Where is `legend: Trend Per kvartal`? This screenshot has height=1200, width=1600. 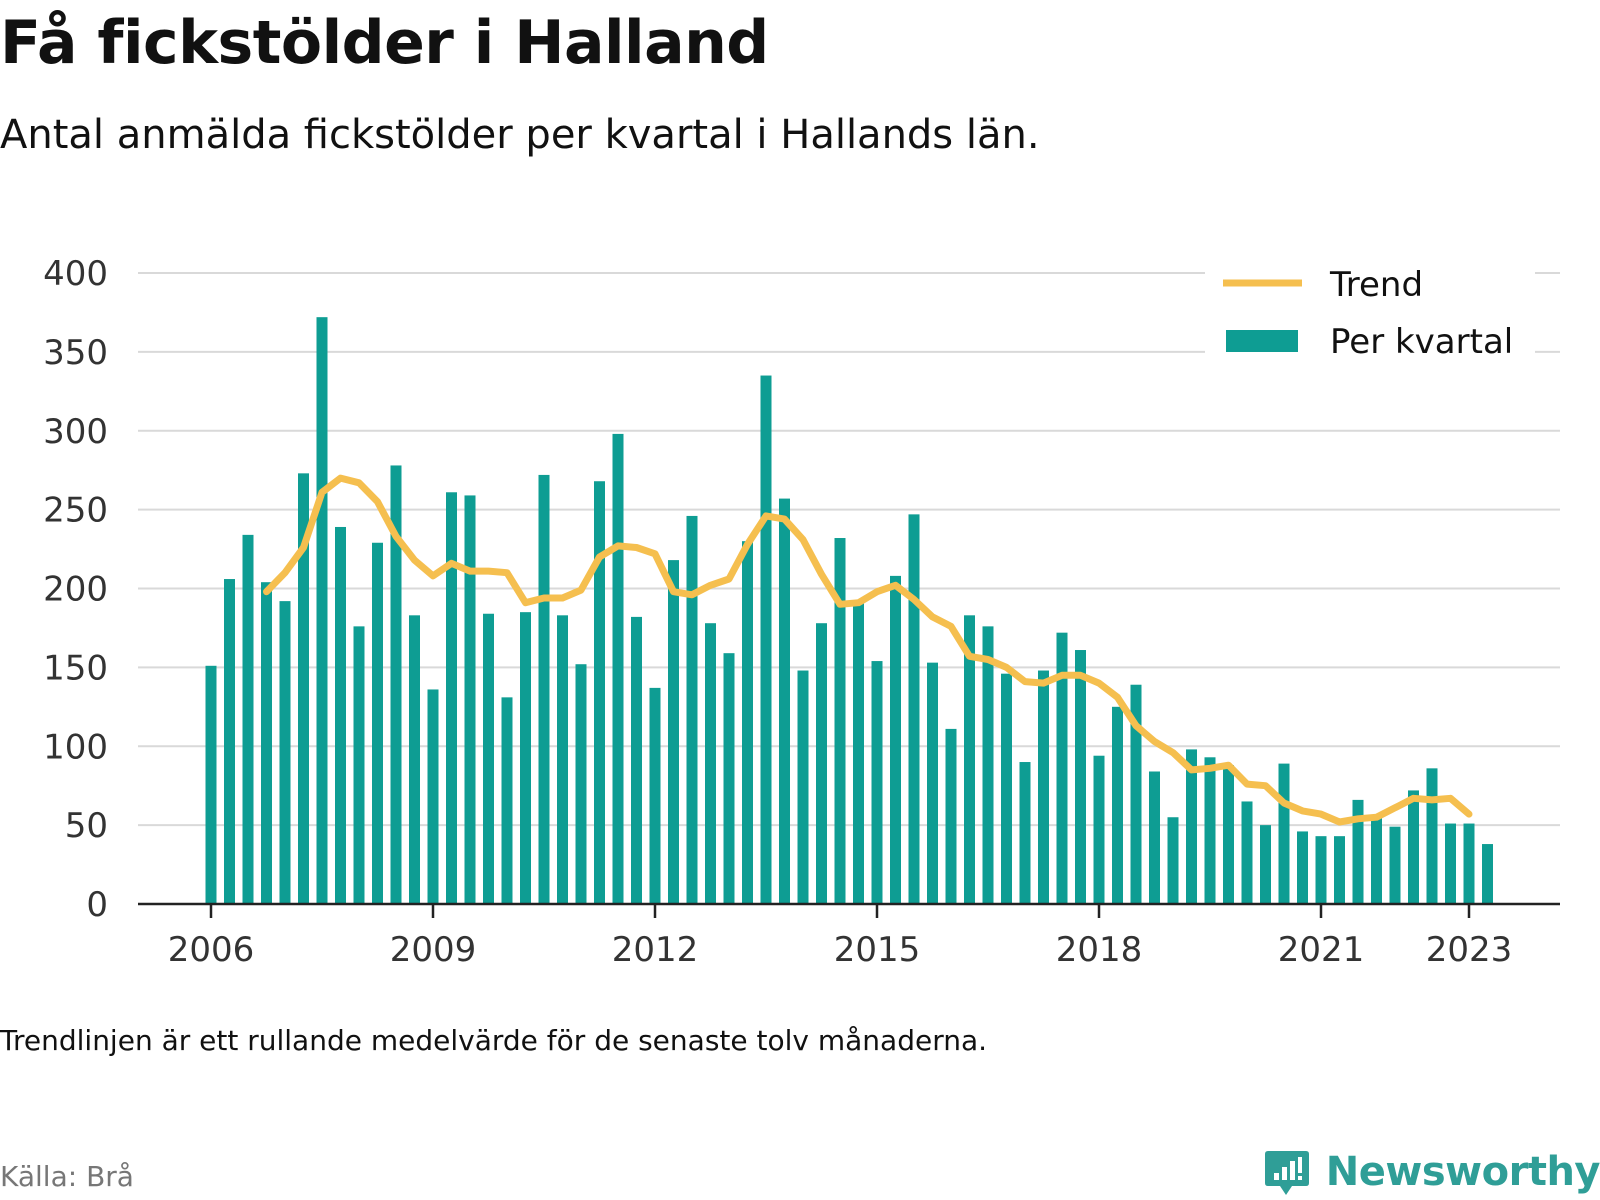 legend: Trend Per kvartal is located at coordinates (1370, 312).